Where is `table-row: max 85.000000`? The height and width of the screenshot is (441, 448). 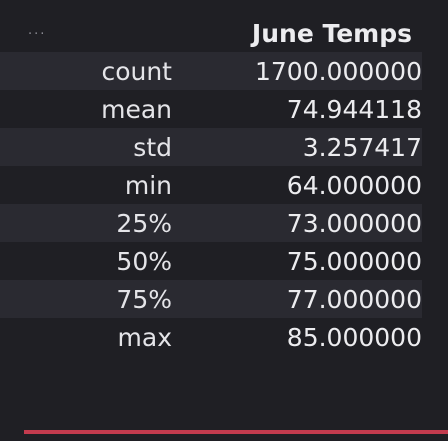
table-row: max 85.000000 is located at coordinates (211, 337).